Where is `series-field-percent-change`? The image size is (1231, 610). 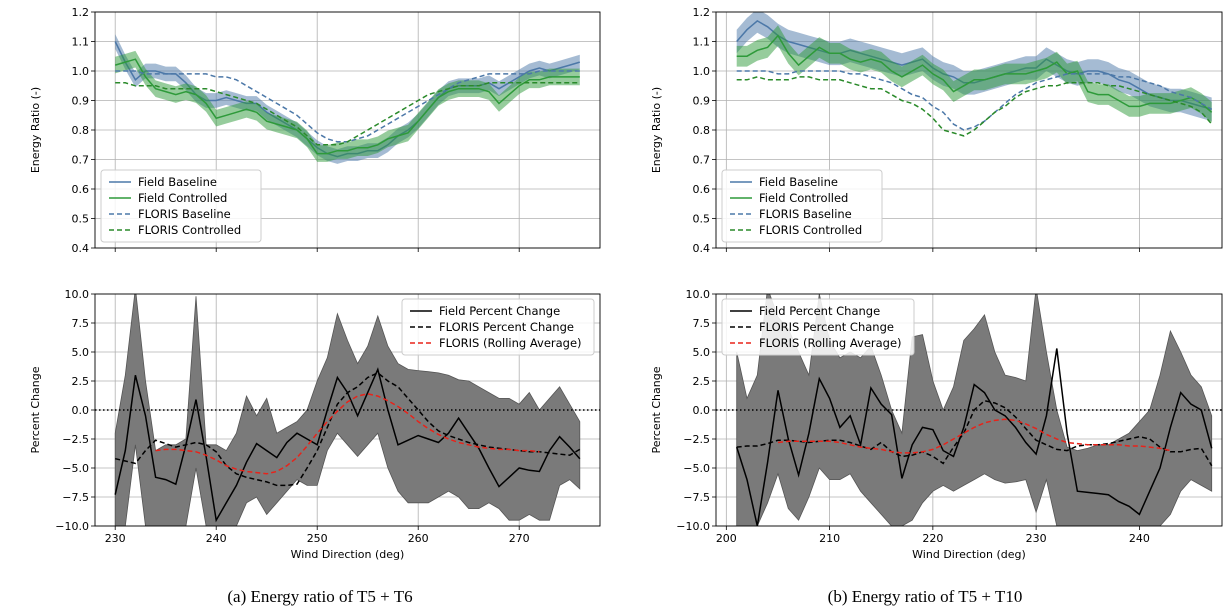
series-field-percent-change is located at coordinates (974, 437).